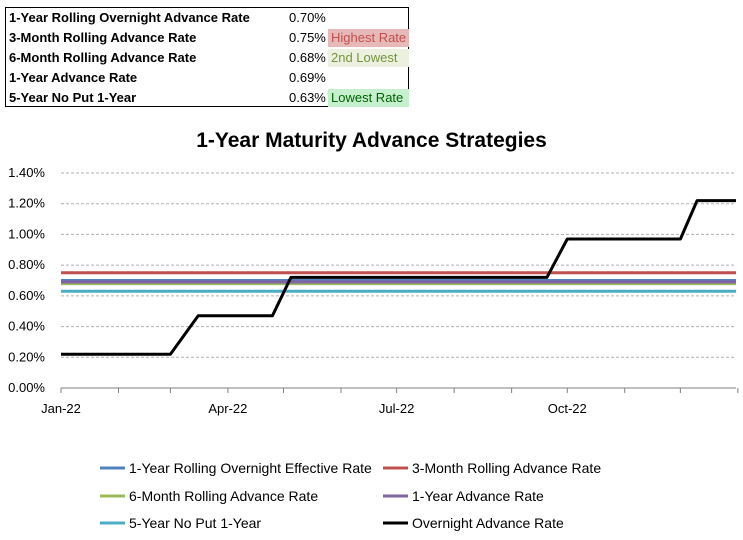  Describe the element at coordinates (103, 57) in the screenshot. I see `summary-label: 6-Month Rolling Advance Rate` at that location.